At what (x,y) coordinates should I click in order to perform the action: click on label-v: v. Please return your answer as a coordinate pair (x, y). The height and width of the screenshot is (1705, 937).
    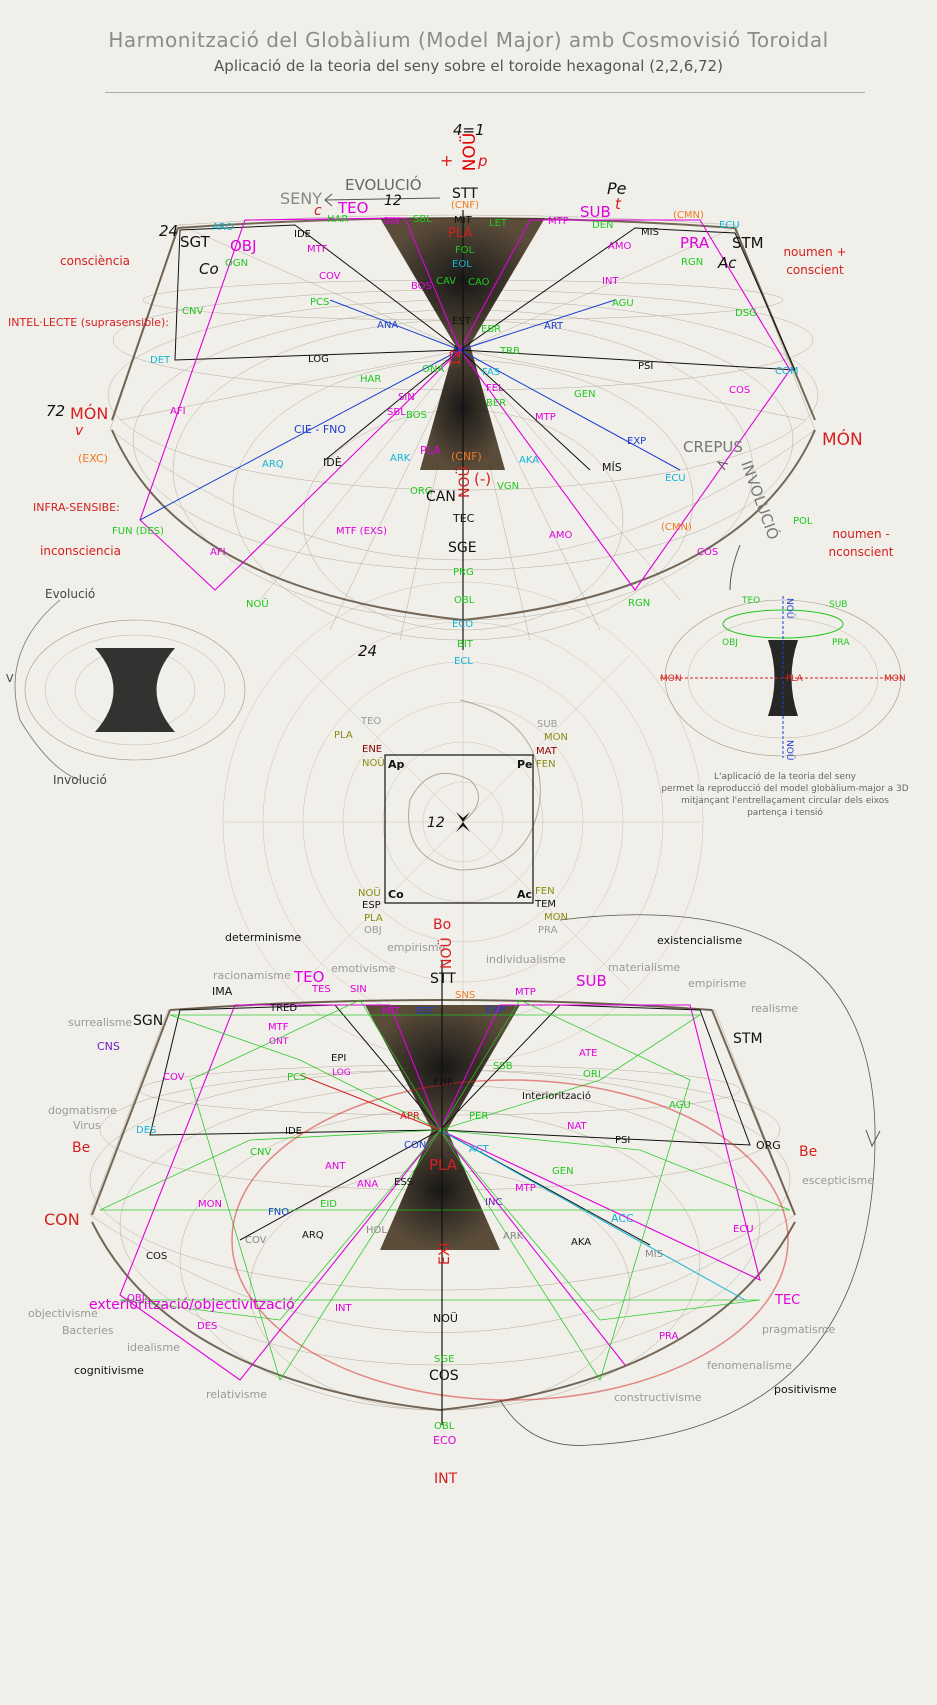
    Looking at the image, I should click on (79, 431).